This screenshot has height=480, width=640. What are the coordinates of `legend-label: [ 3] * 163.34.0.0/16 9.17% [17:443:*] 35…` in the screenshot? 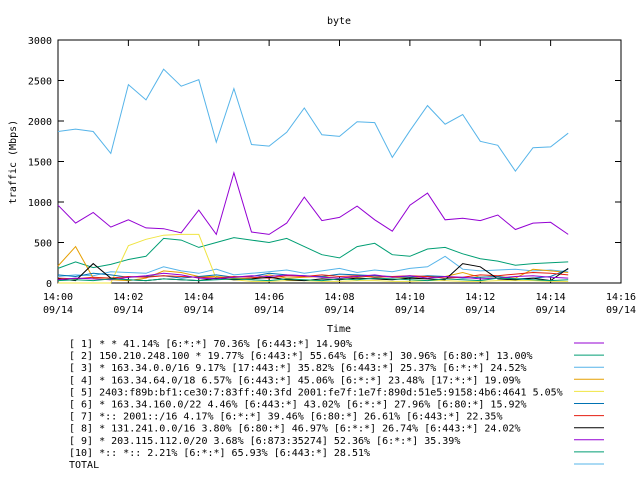 It's located at (298, 368).